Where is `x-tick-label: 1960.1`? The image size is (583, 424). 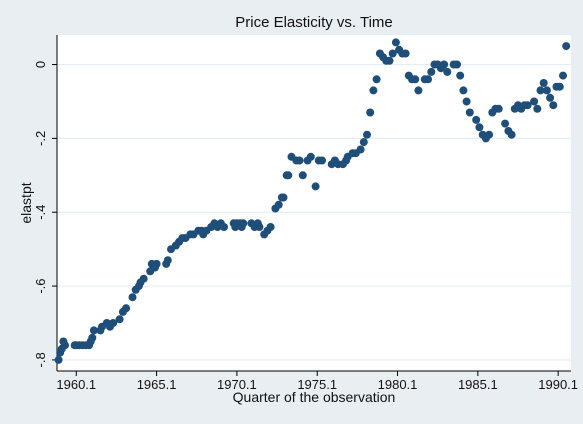
x-tick-label: 1960.1 is located at coordinates (76, 384).